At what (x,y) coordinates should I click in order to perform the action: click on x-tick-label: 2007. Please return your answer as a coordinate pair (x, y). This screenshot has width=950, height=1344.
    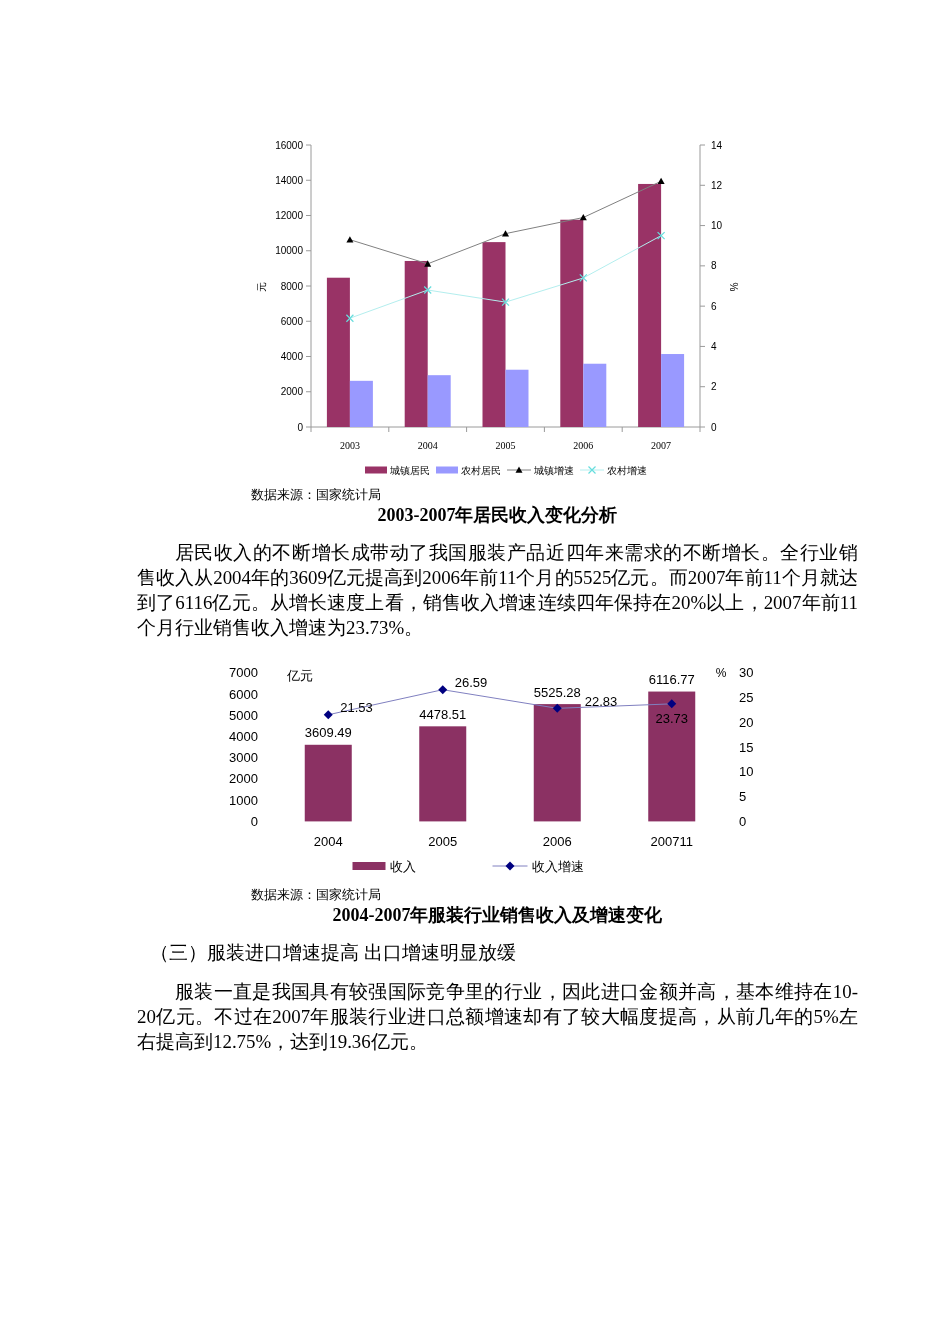
    Looking at the image, I should click on (661, 445).